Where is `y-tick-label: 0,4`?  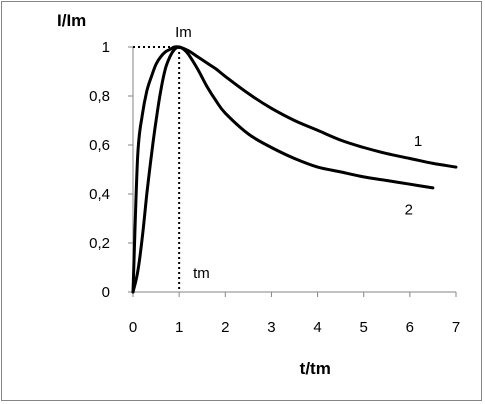 y-tick-label: 0,4 is located at coordinates (99, 194).